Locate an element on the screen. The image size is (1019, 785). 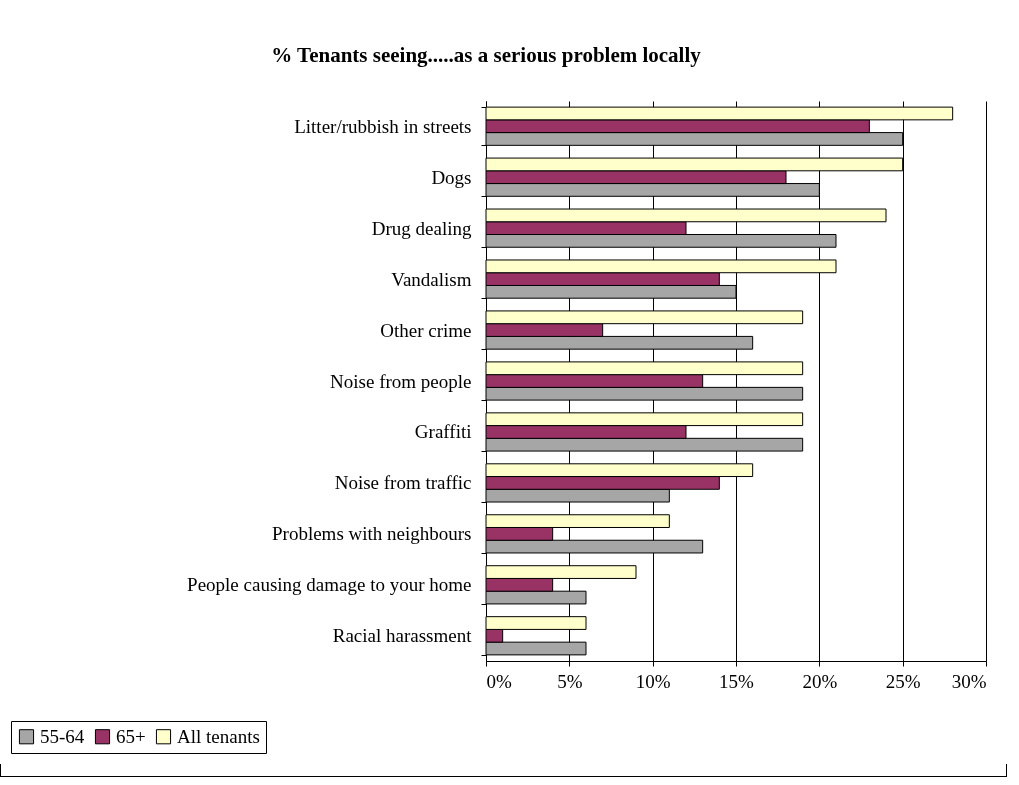
legend-label: All tenants is located at coordinates (218, 736).